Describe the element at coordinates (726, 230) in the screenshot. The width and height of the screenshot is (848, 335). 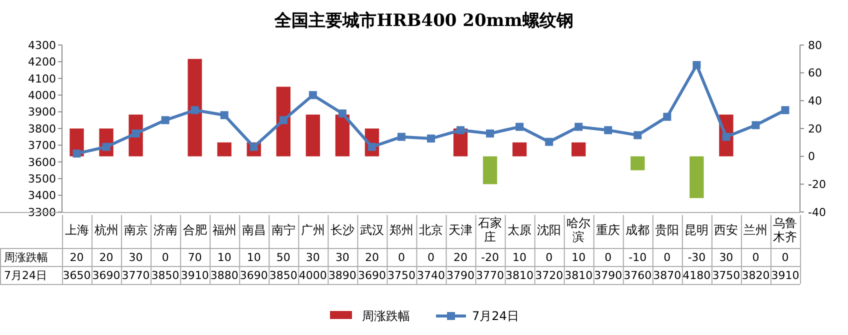
I see `x-tick-label: 西安` at that location.